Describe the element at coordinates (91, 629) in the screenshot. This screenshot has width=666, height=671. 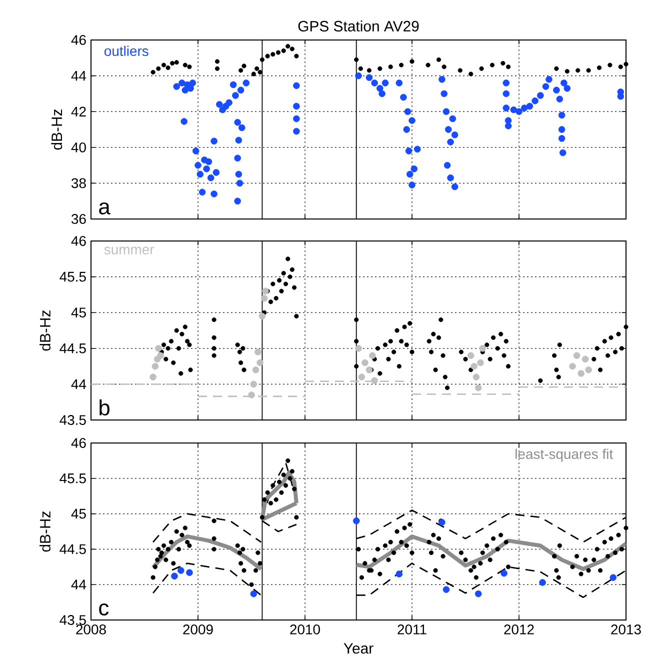
I see `x-tick-label: 2008` at that location.